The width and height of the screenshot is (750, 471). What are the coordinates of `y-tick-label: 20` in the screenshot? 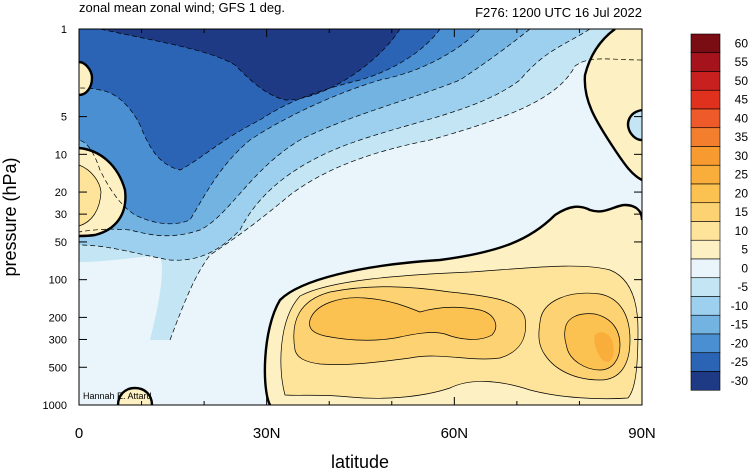 It's located at (61, 193).